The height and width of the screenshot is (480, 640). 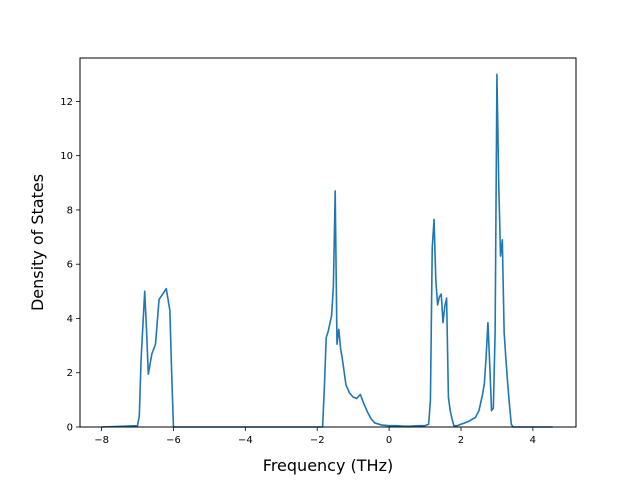 I want to click on y-axis-ticks: 0 2 4 6 8 10 12, so click(x=70, y=265).